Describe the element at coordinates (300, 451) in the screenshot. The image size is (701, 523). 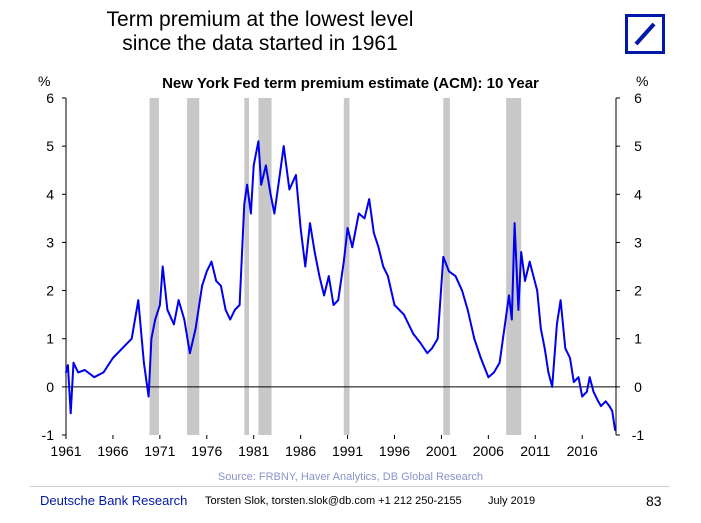
I see `x-tick-label-5: 1986` at that location.